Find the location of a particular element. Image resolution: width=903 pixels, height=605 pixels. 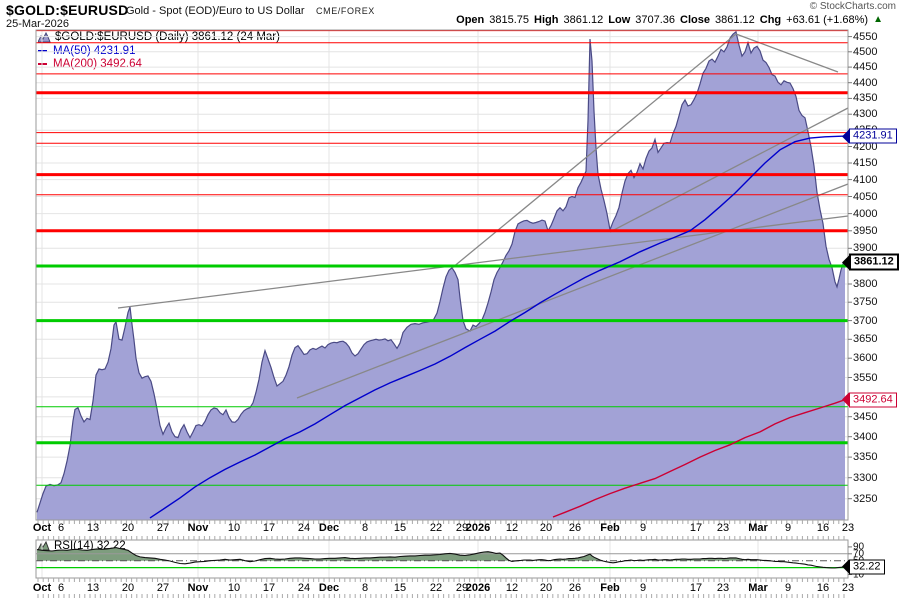

legend-ma50-row: MA(50) 4231.91 is located at coordinates (86, 51).